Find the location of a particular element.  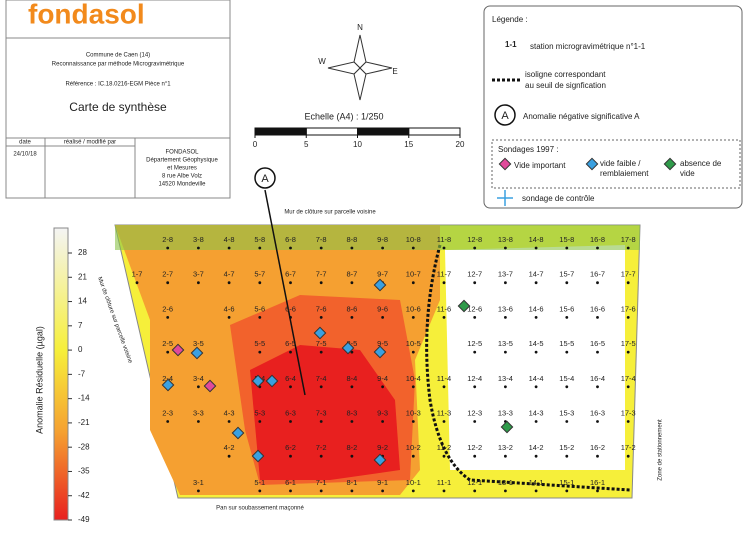

legend-controle: sondage de contrôle is located at coordinates (558, 198).